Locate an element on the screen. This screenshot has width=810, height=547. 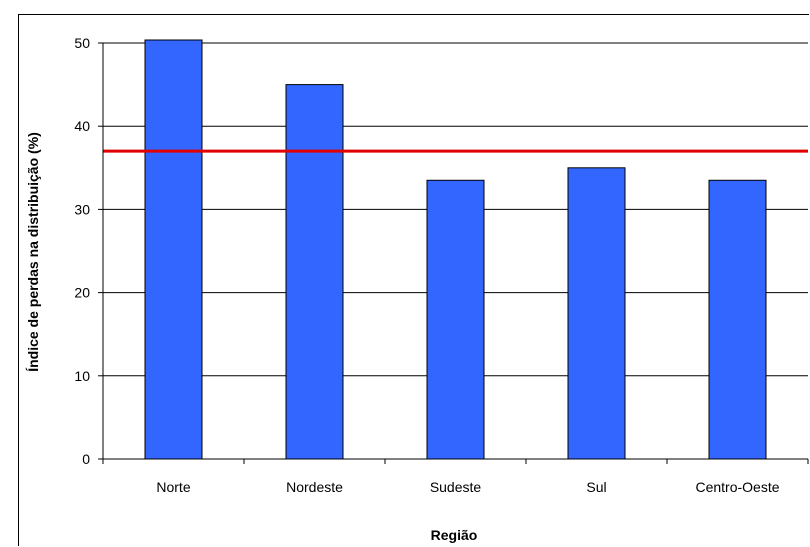
bar-nordeste is located at coordinates (314, 272).